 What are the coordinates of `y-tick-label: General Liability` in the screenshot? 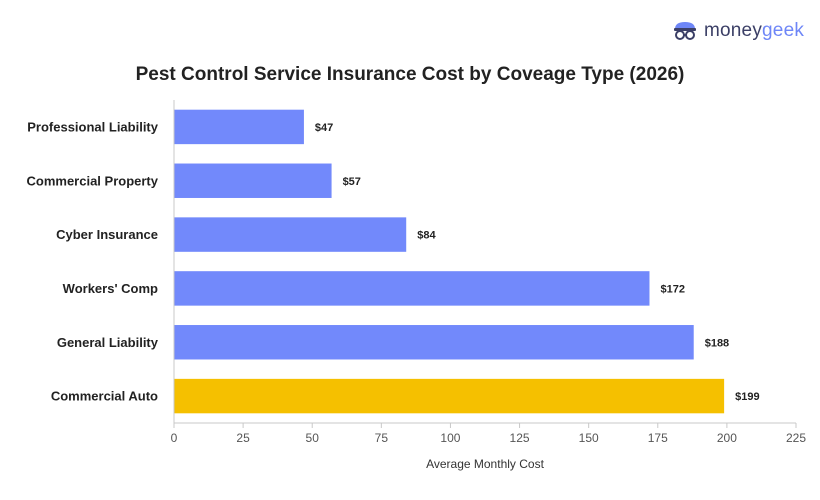 It's located at (108, 342).